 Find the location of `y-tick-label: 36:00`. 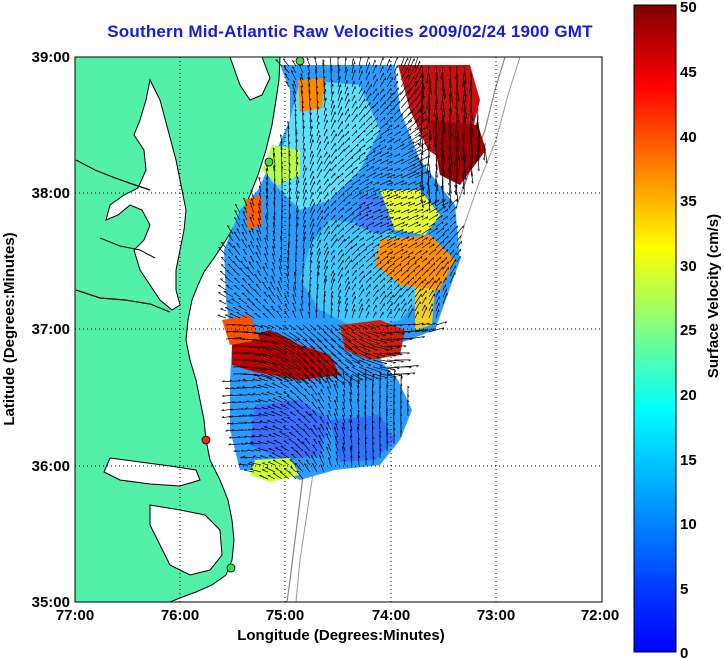

y-tick-label: 36:00 is located at coordinates (51, 466).